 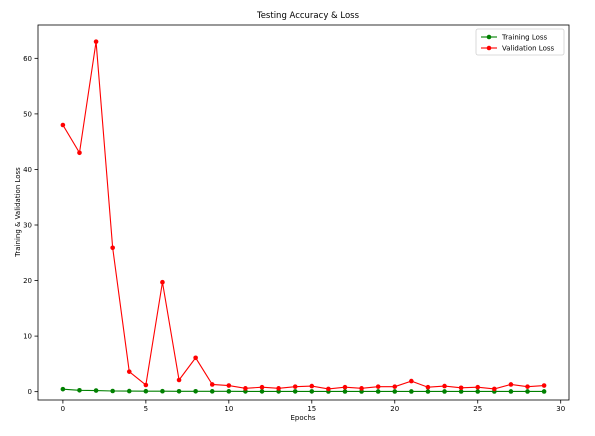 I want to click on training-loss-line, so click(x=303, y=390).